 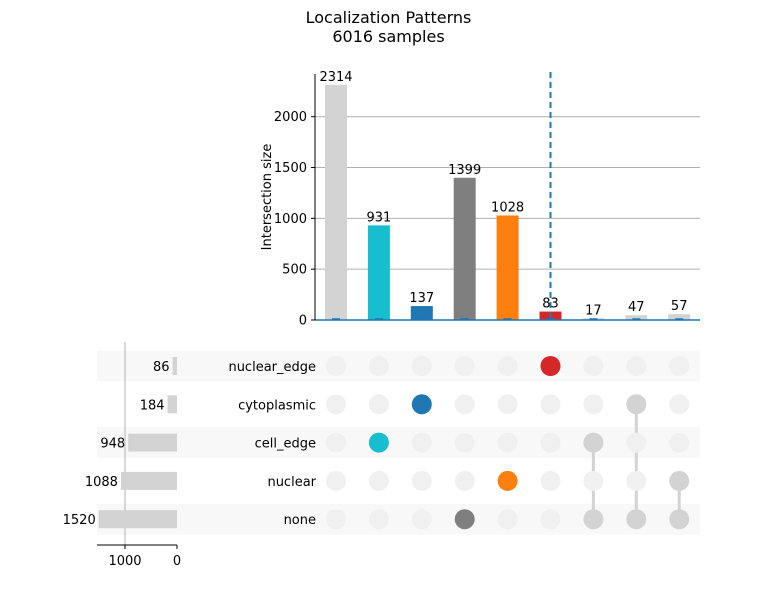 I want to click on set-name-label: none, so click(x=300, y=520).